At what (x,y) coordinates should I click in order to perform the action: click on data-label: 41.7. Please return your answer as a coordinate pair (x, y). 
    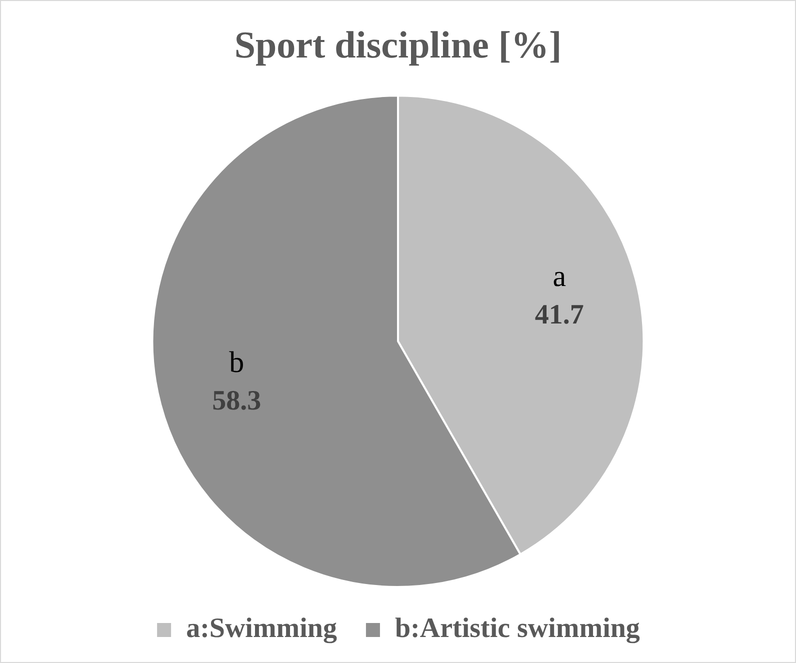
    Looking at the image, I should click on (559, 314).